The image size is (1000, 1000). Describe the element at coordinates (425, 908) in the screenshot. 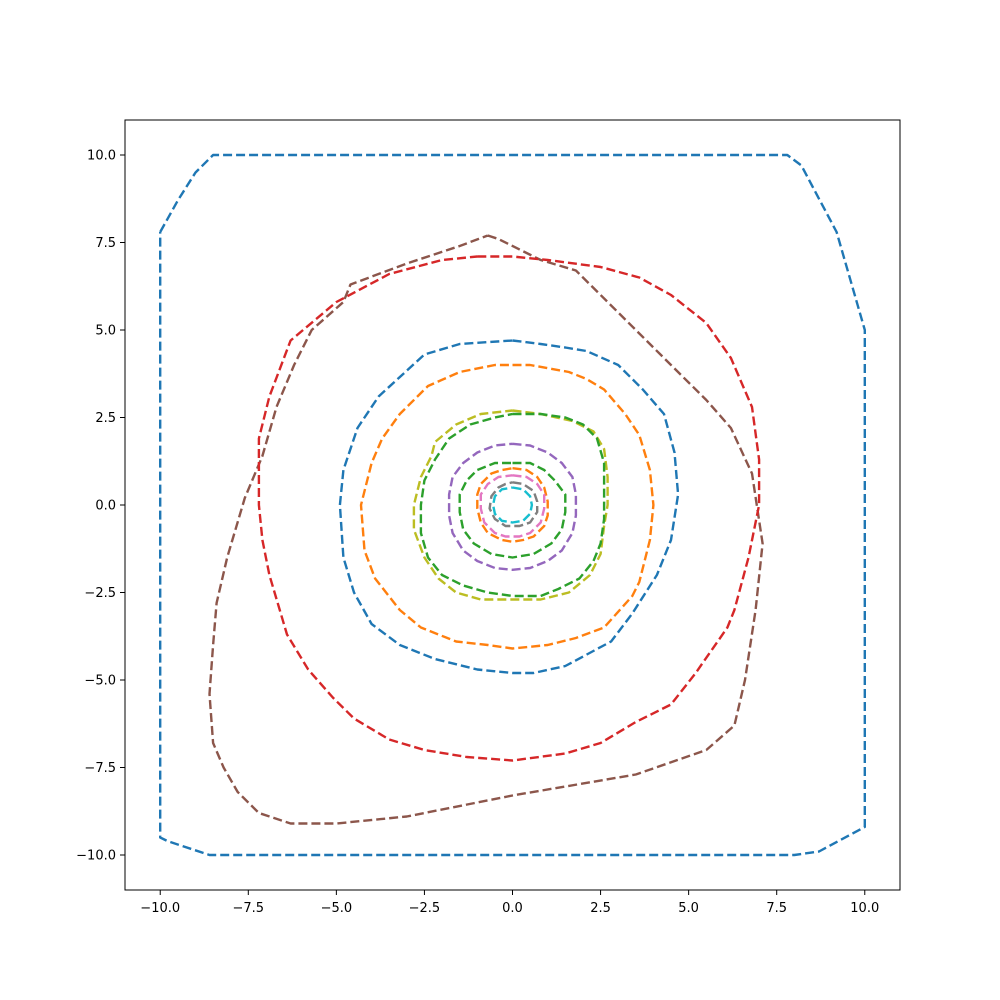

I see `x-tick-label: −2.5` at that location.